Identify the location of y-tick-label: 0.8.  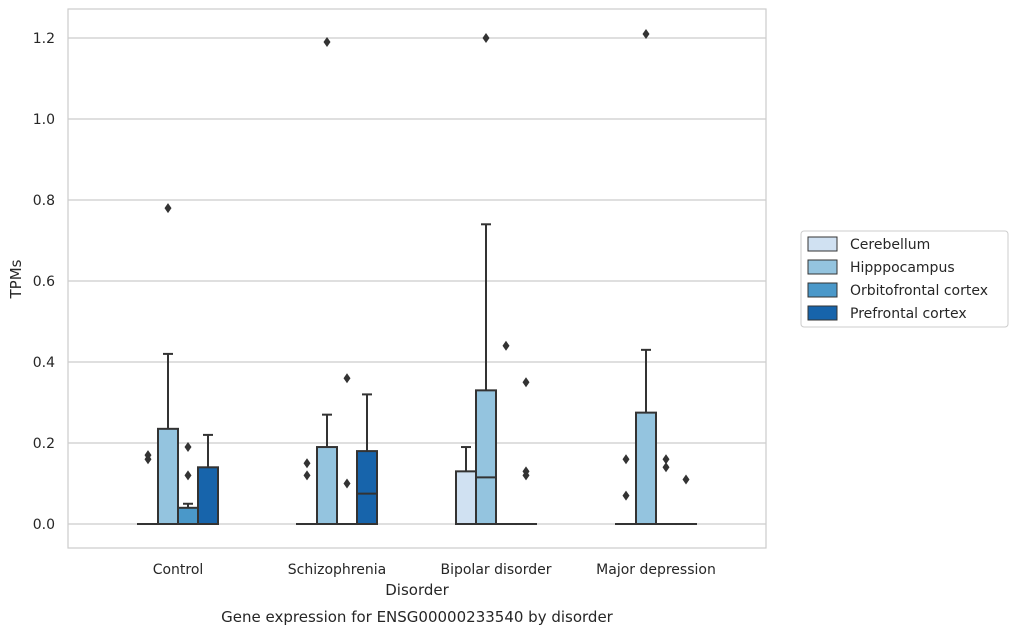
(44, 201).